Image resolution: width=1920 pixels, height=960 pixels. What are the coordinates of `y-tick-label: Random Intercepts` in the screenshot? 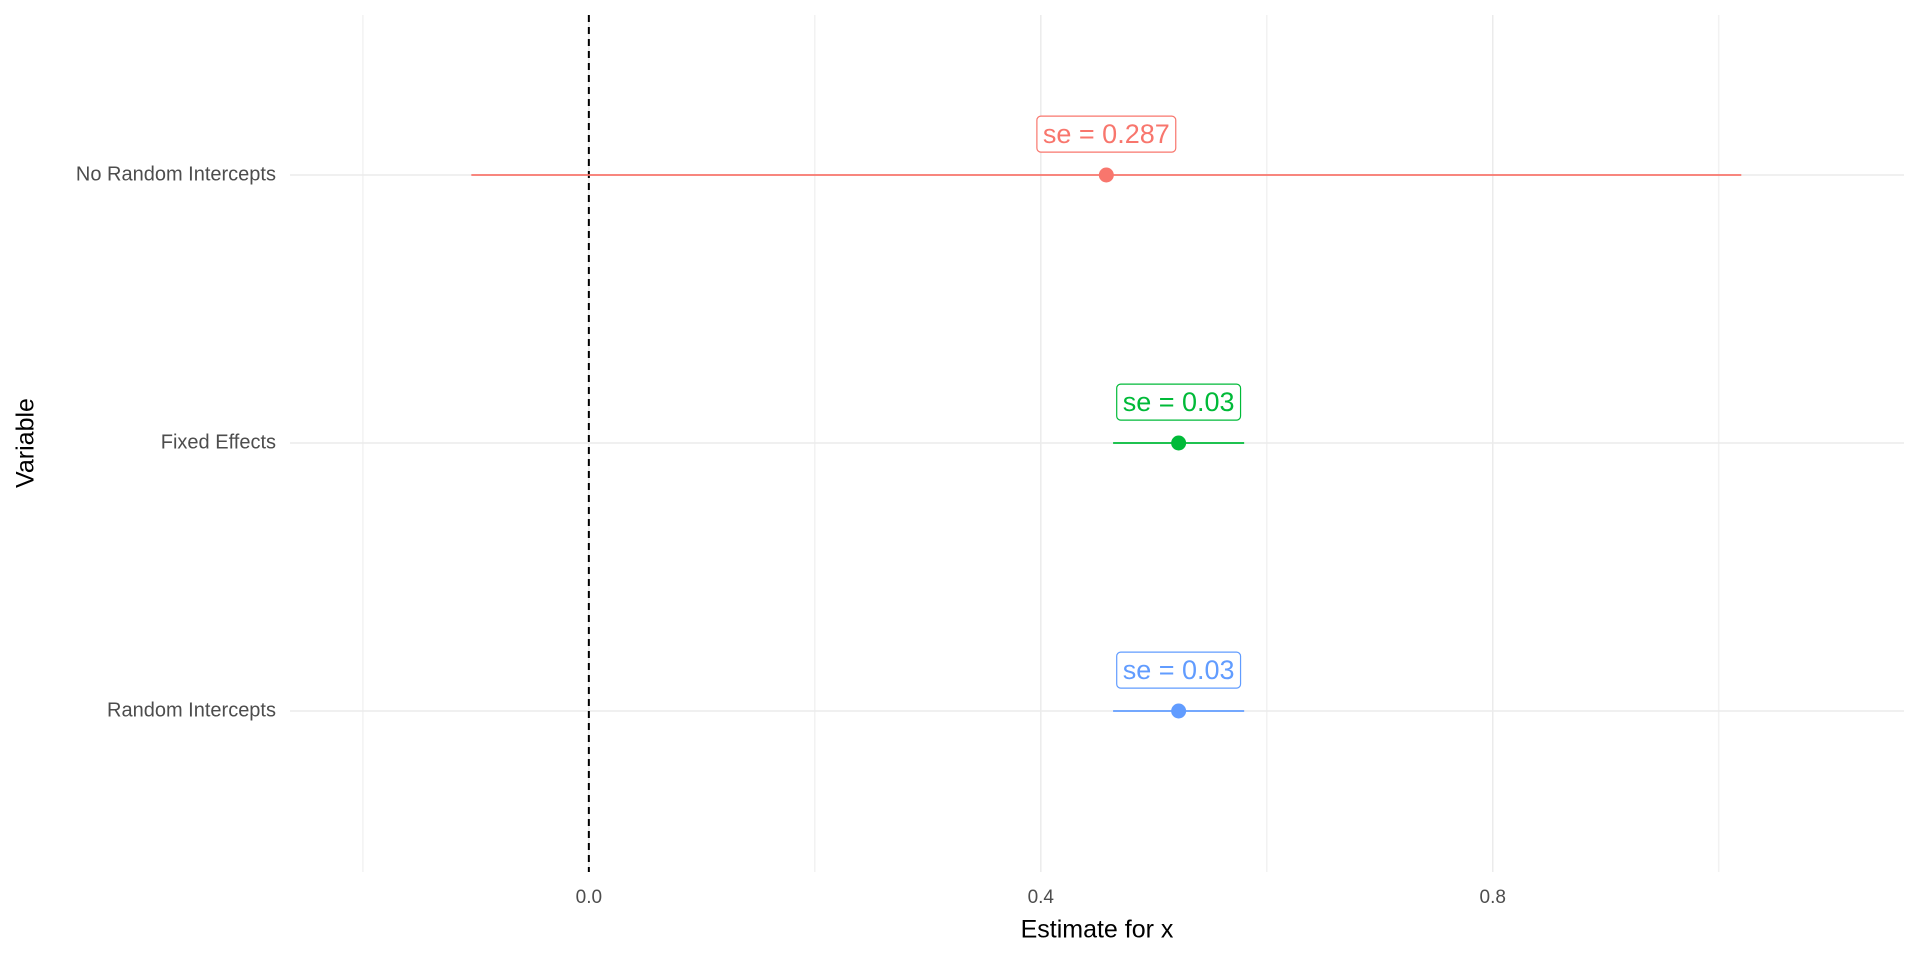 It's located at (191, 710).